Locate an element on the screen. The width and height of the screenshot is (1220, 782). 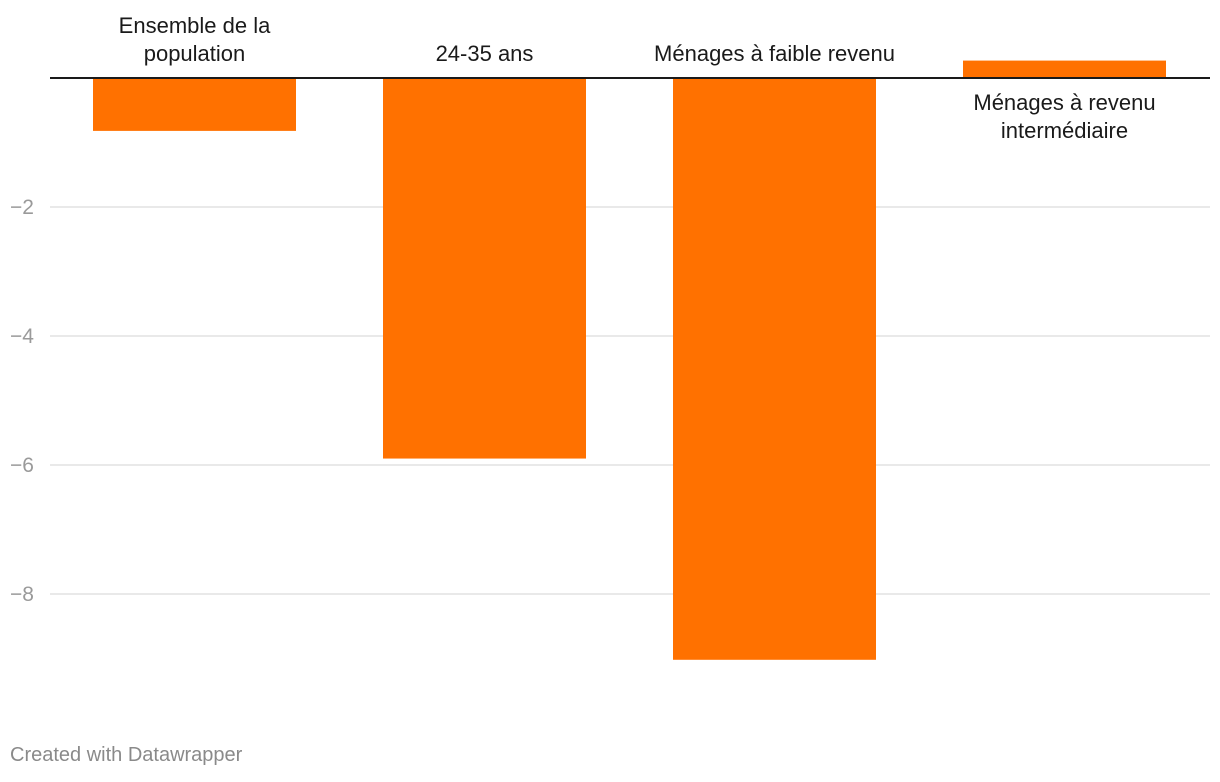
category-label: 24-35 ans is located at coordinates (485, 53).